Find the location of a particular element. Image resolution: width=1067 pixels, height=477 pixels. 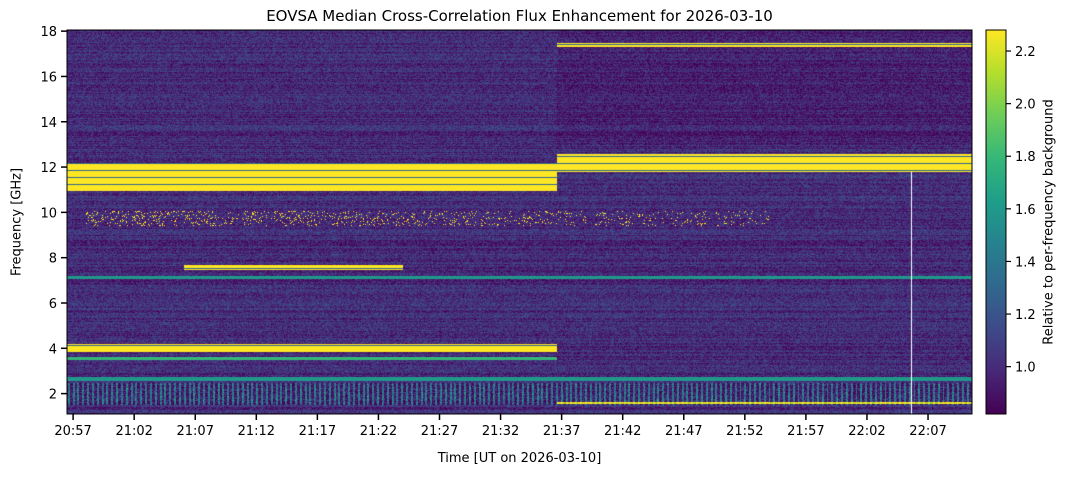

colorbar-tick-label: 1.0 is located at coordinates (1025, 368).